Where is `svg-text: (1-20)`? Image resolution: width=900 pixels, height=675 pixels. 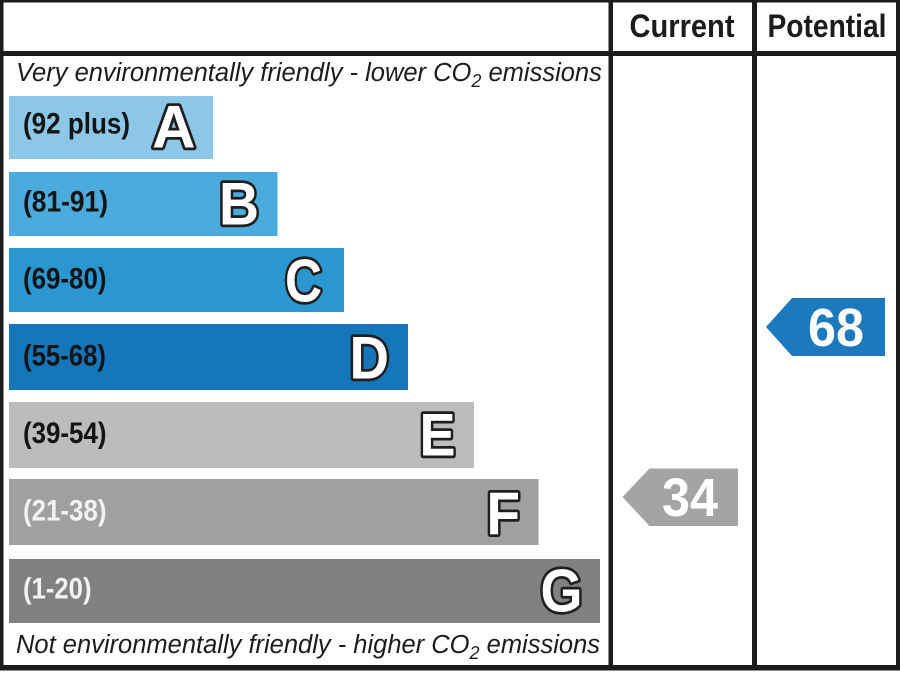
svg-text: (1-20) is located at coordinates (57, 589).